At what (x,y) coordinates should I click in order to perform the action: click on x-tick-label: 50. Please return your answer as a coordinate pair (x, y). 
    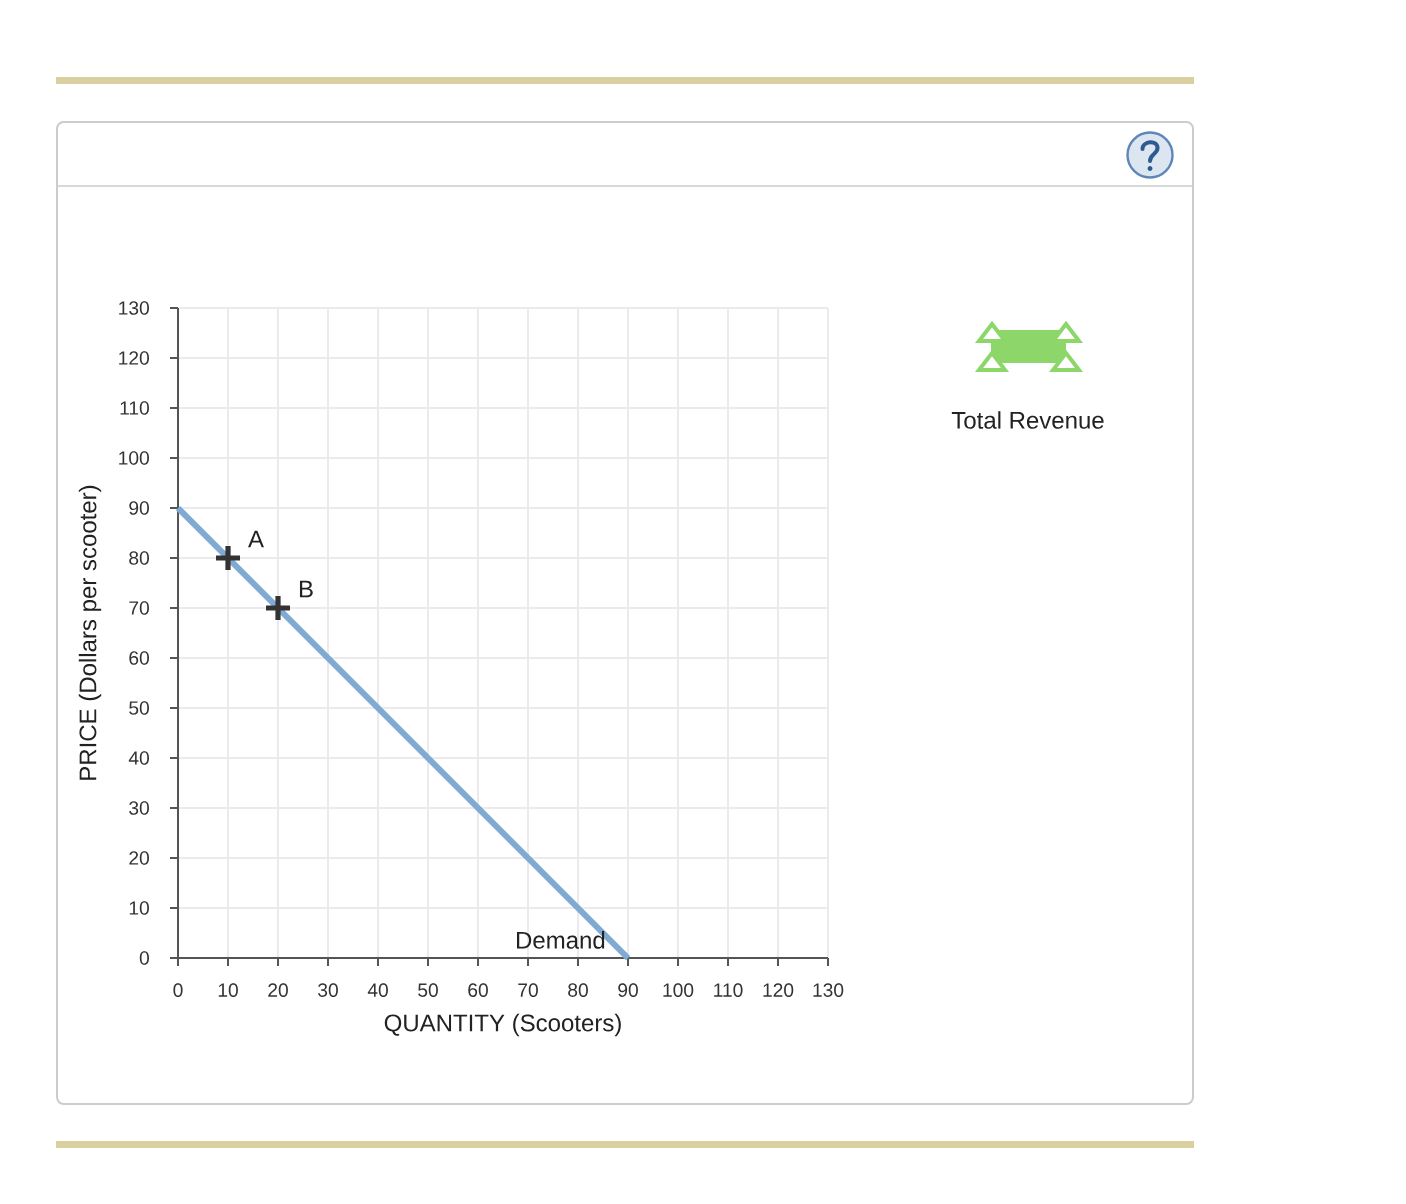
    Looking at the image, I should click on (428, 990).